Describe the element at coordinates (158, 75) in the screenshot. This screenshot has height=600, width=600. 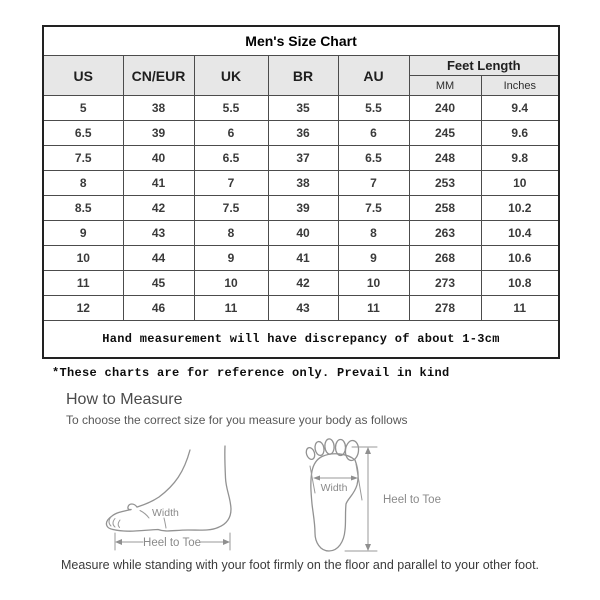
I see `col-header-cn-eur: CN/EUR` at that location.